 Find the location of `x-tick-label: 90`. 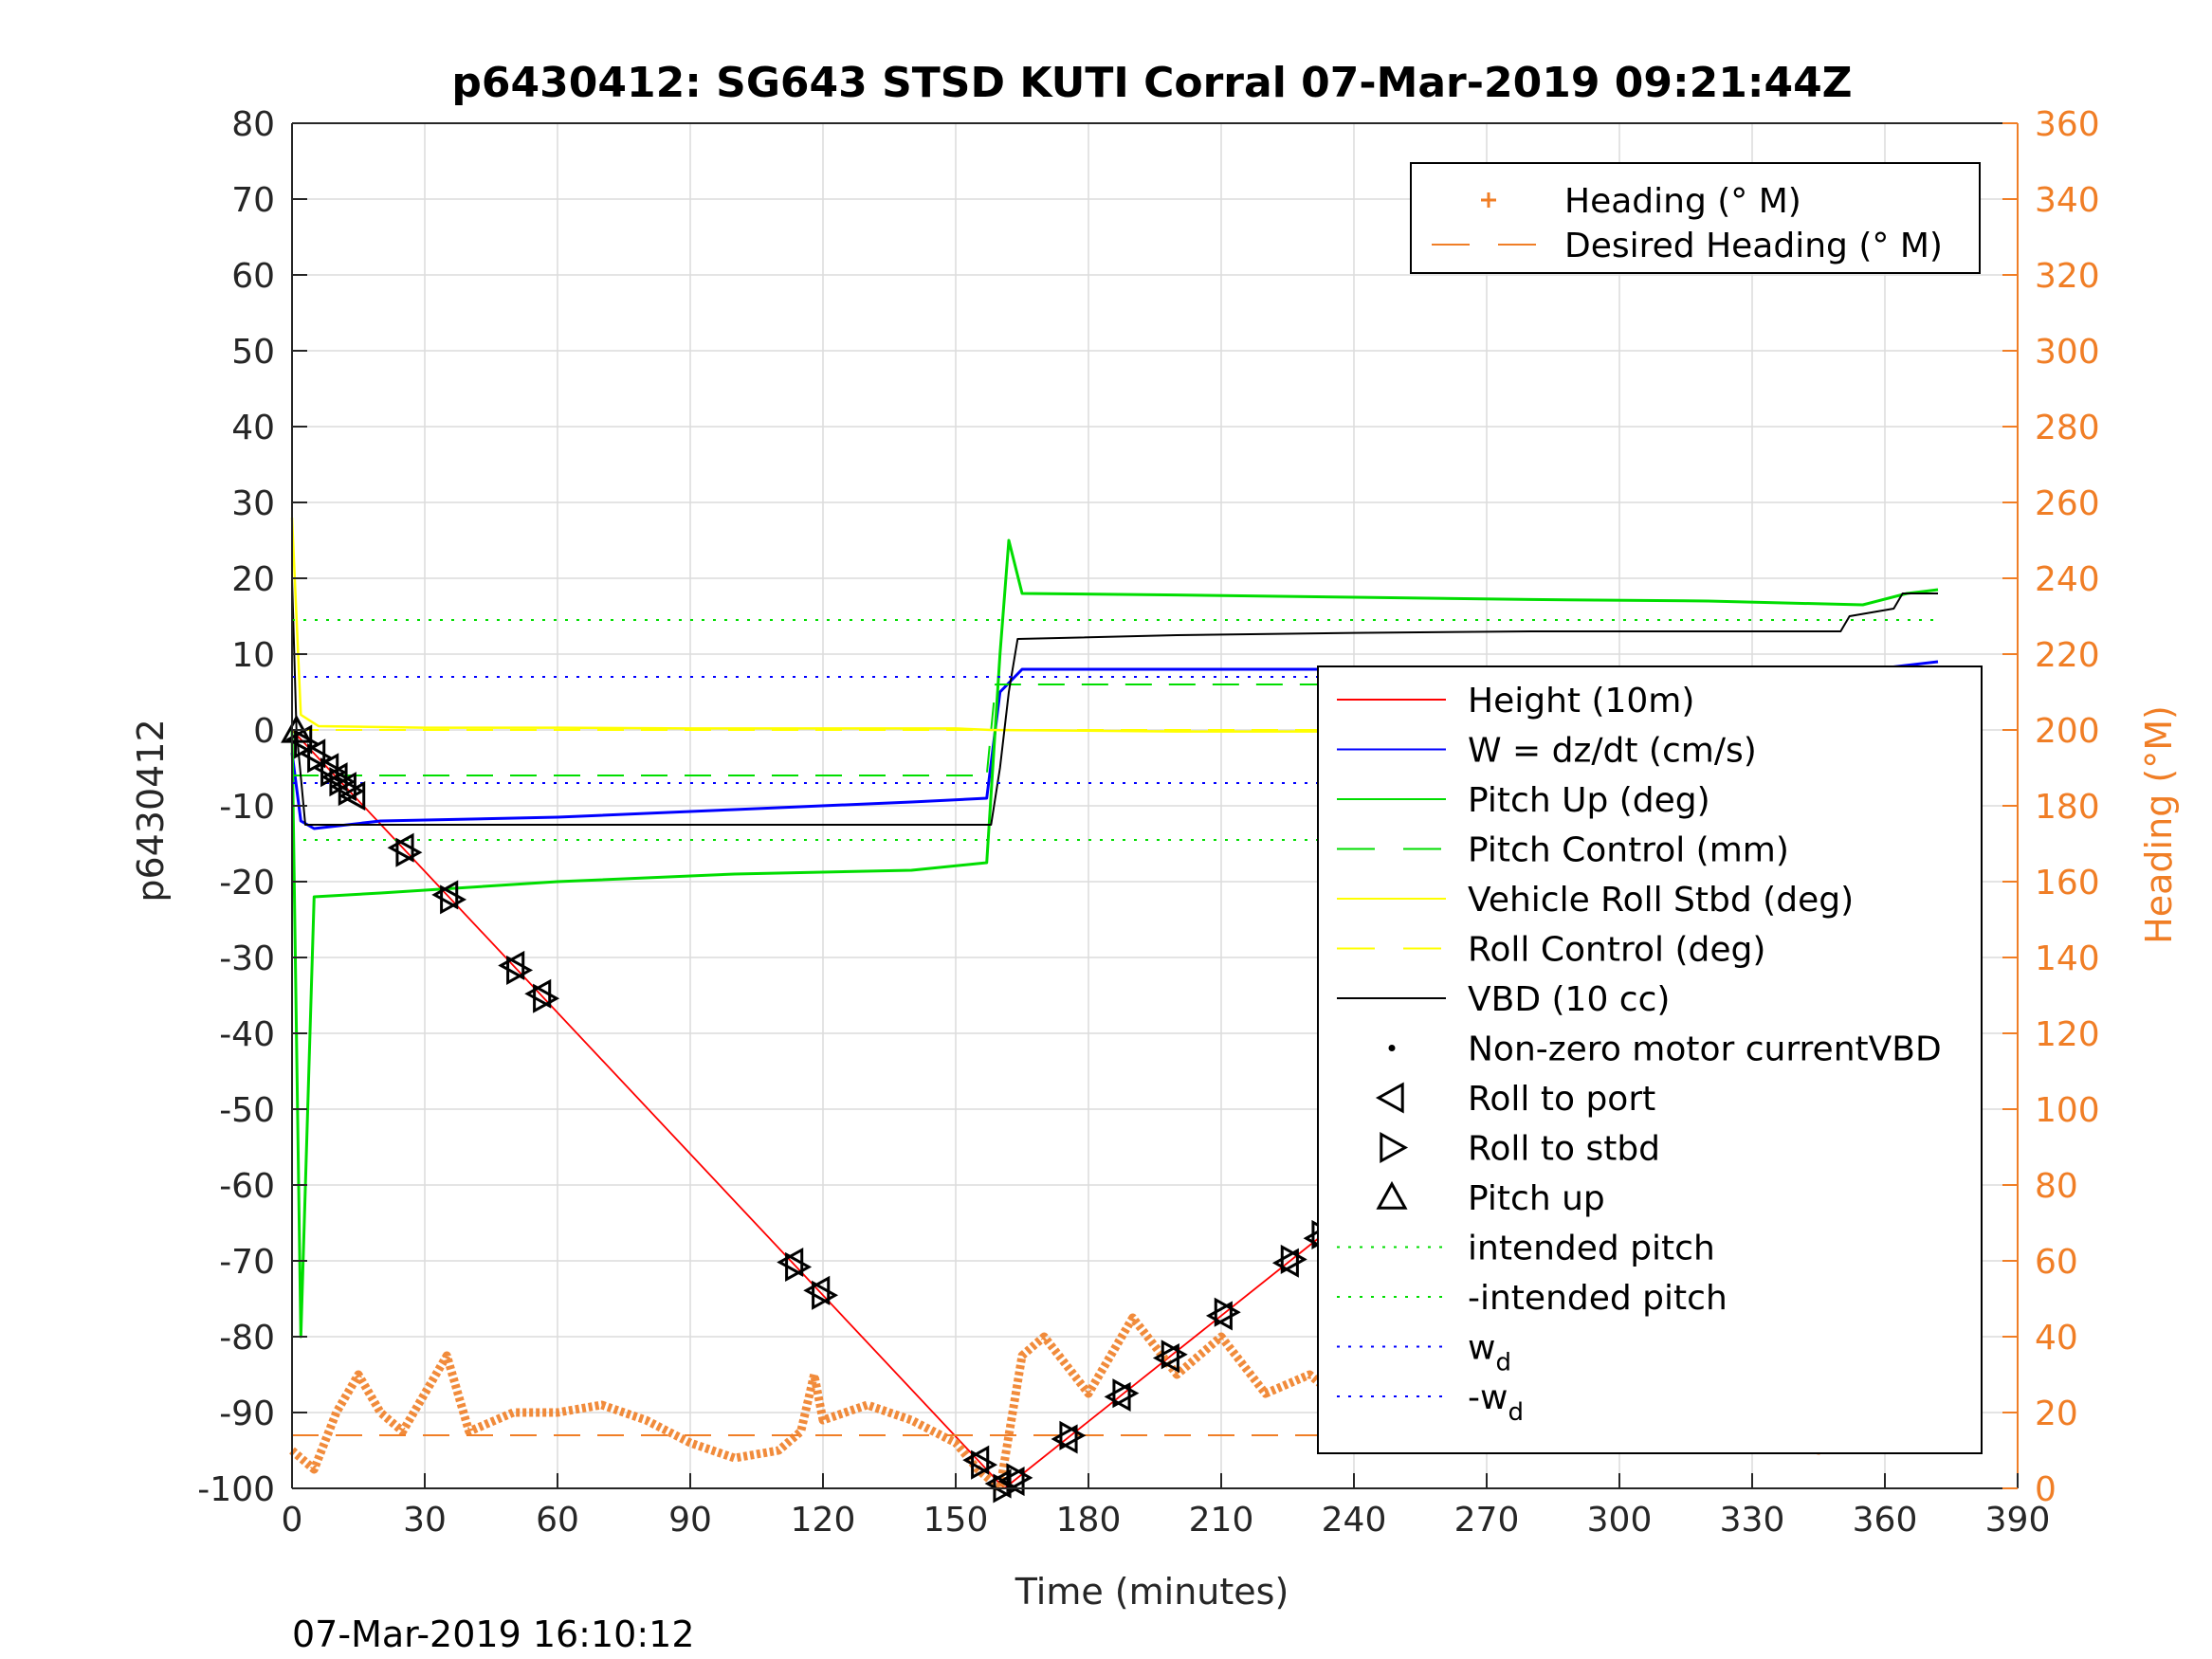

x-tick-label: 90 is located at coordinates (690, 1520).